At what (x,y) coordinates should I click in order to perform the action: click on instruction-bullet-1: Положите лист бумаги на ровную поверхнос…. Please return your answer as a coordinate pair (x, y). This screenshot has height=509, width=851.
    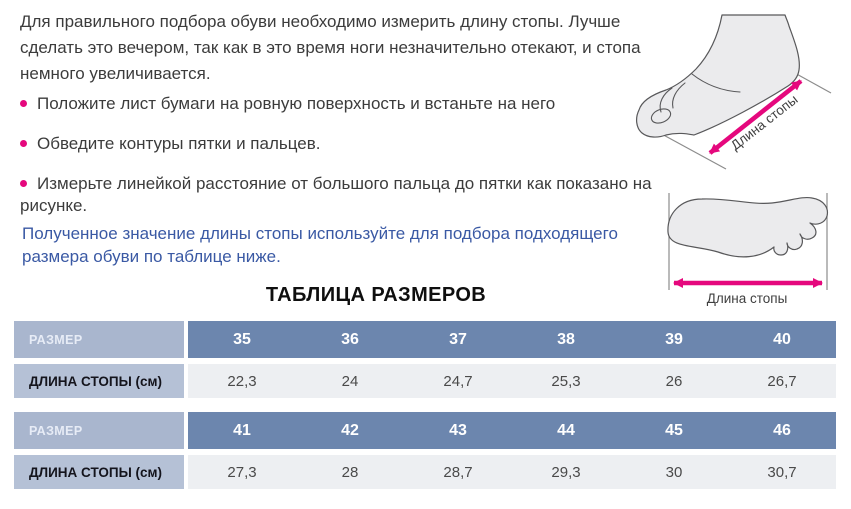
    Looking at the image, I should click on (348, 104).